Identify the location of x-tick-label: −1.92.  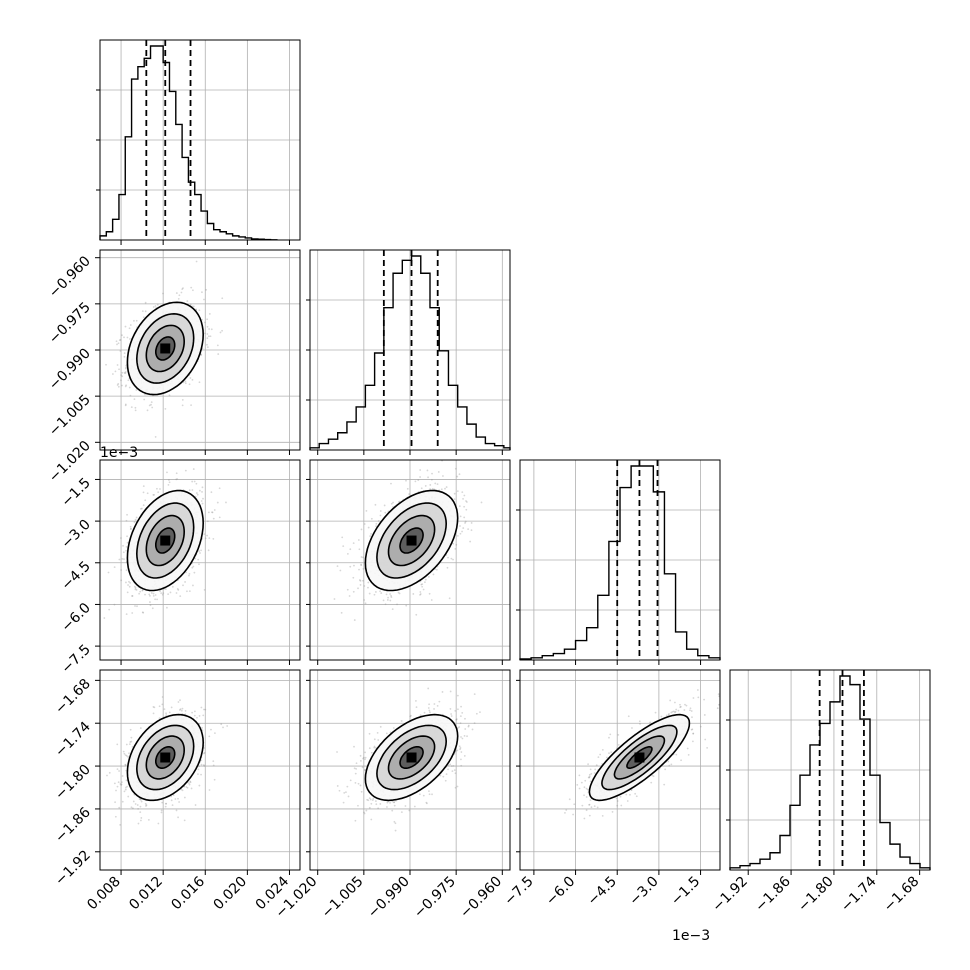
(730, 895).